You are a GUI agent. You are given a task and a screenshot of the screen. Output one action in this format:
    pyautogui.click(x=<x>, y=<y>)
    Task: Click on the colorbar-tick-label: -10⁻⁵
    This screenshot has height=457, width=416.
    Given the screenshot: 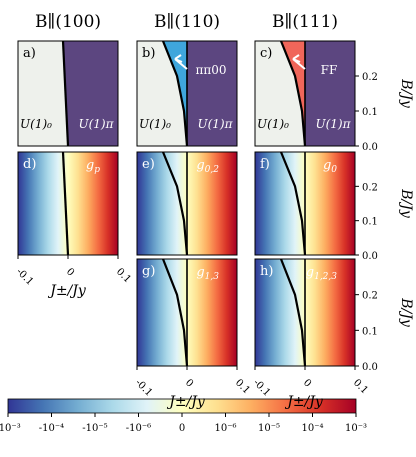 What is the action you would take?
    pyautogui.click(x=94, y=428)
    